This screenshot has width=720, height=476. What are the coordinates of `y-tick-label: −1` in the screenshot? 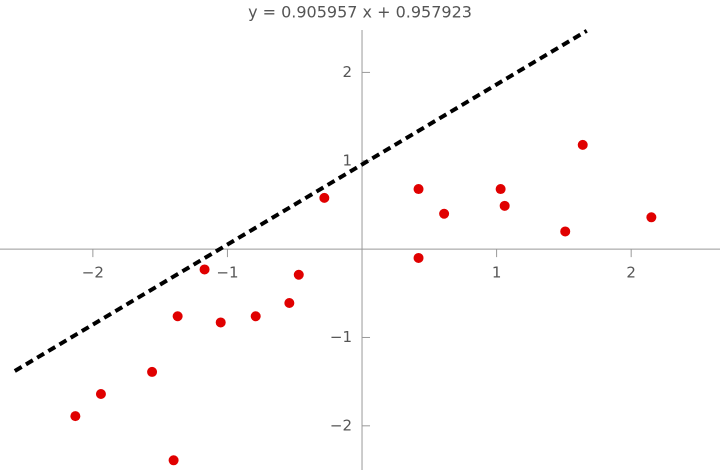 It's located at (341, 337).